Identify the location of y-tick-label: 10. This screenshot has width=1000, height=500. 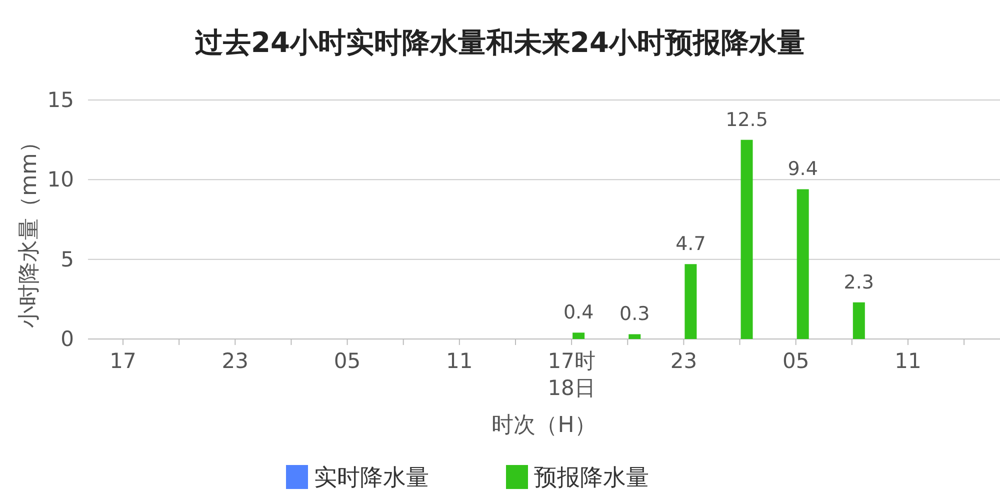
(60, 180).